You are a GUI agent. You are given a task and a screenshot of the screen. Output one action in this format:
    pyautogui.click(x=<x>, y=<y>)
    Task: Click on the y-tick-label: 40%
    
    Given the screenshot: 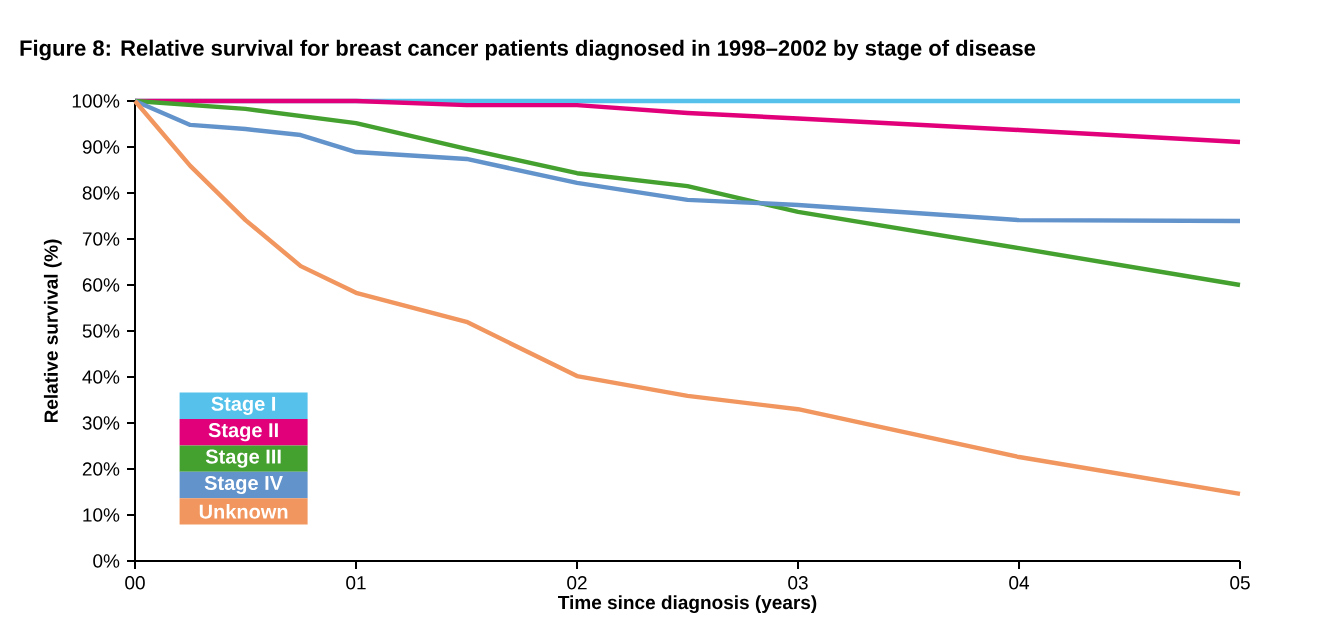 What is the action you would take?
    pyautogui.click(x=101, y=377)
    